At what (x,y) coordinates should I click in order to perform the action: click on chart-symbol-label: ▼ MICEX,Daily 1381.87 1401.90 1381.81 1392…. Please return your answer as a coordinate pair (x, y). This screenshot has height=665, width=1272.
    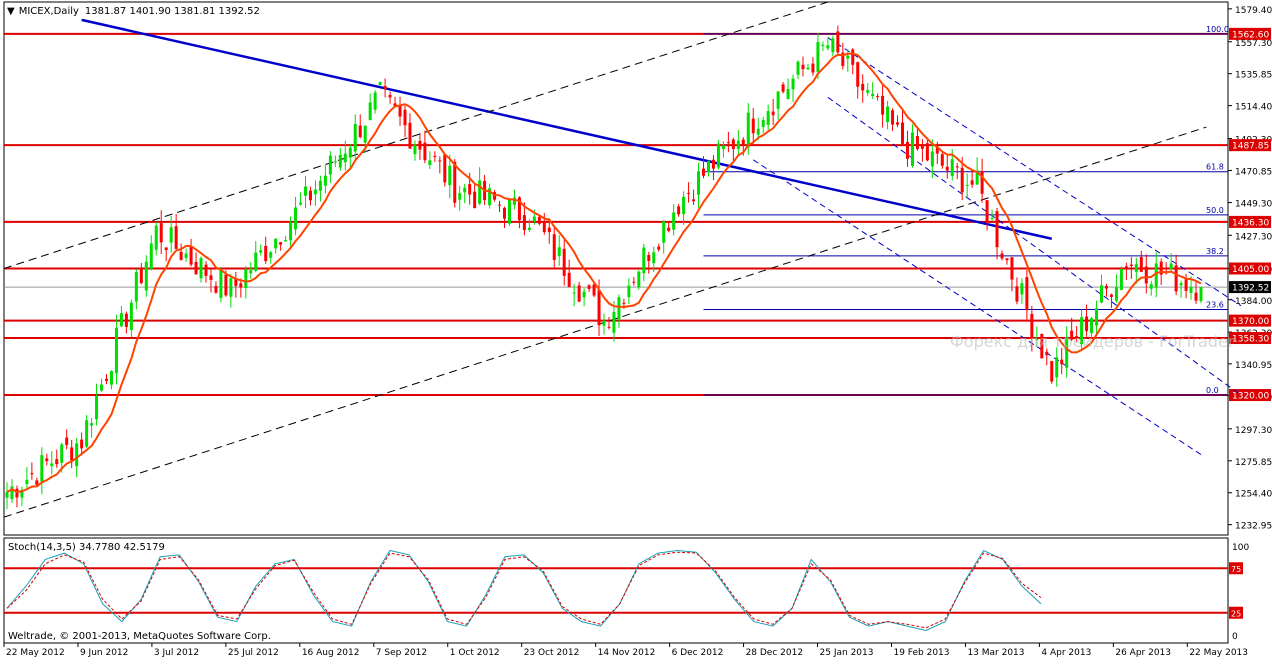
    Looking at the image, I should click on (133, 11).